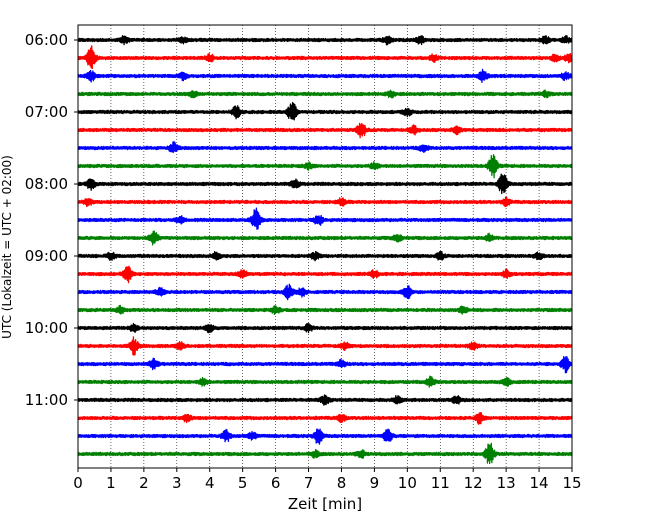  I want to click on x-tick-label: 15, so click(571, 483).